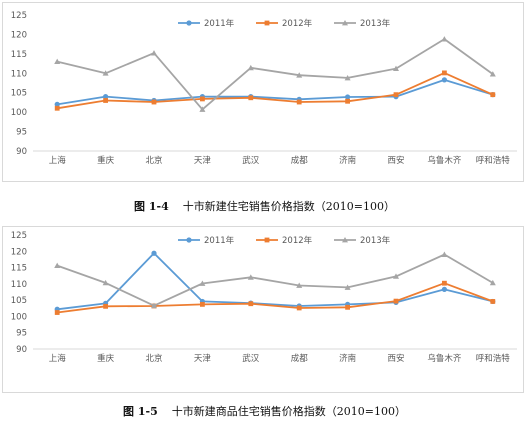  I want to click on legend-item: 2013年, so click(362, 23).